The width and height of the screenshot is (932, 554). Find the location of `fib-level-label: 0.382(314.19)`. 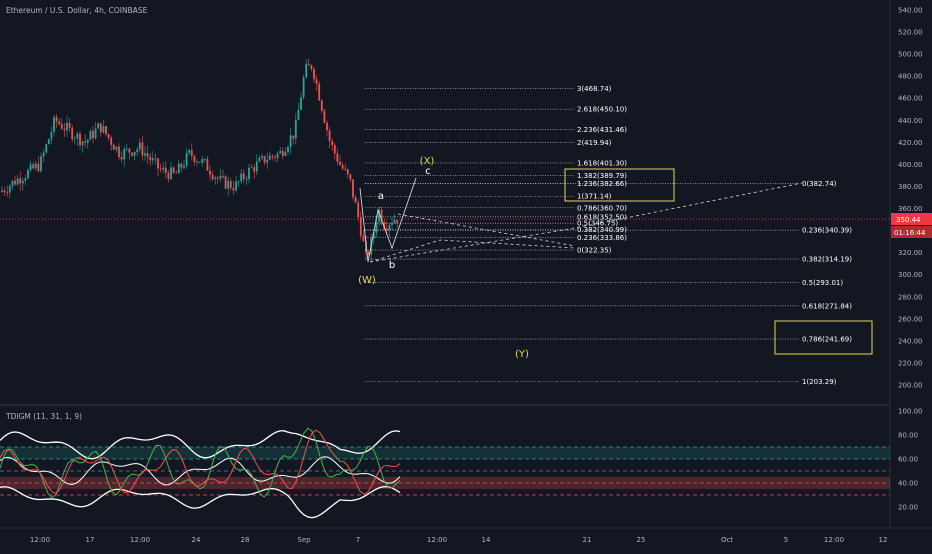

fib-level-label: 0.382(314.19) is located at coordinates (827, 260).